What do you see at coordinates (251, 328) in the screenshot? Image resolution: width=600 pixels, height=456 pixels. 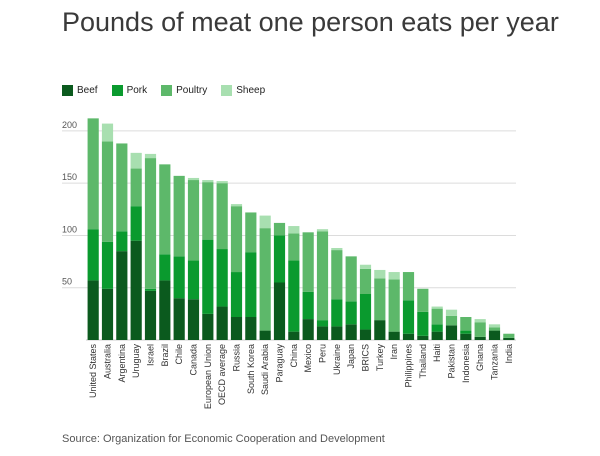 I see `bar-segment-beef-south-korea` at bounding box center [251, 328].